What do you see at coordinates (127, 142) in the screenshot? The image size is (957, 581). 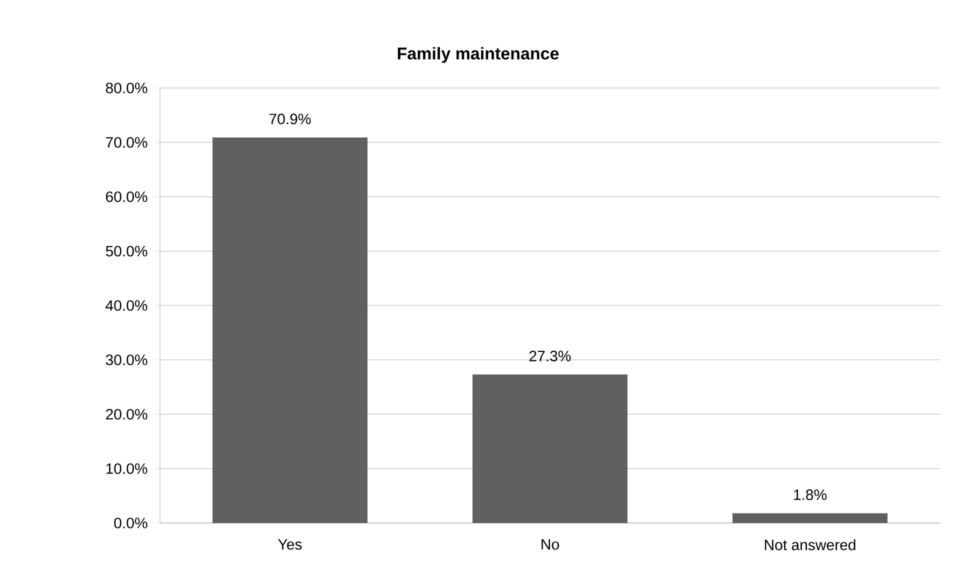 I see `y-tick-label: 70.0%` at bounding box center [127, 142].